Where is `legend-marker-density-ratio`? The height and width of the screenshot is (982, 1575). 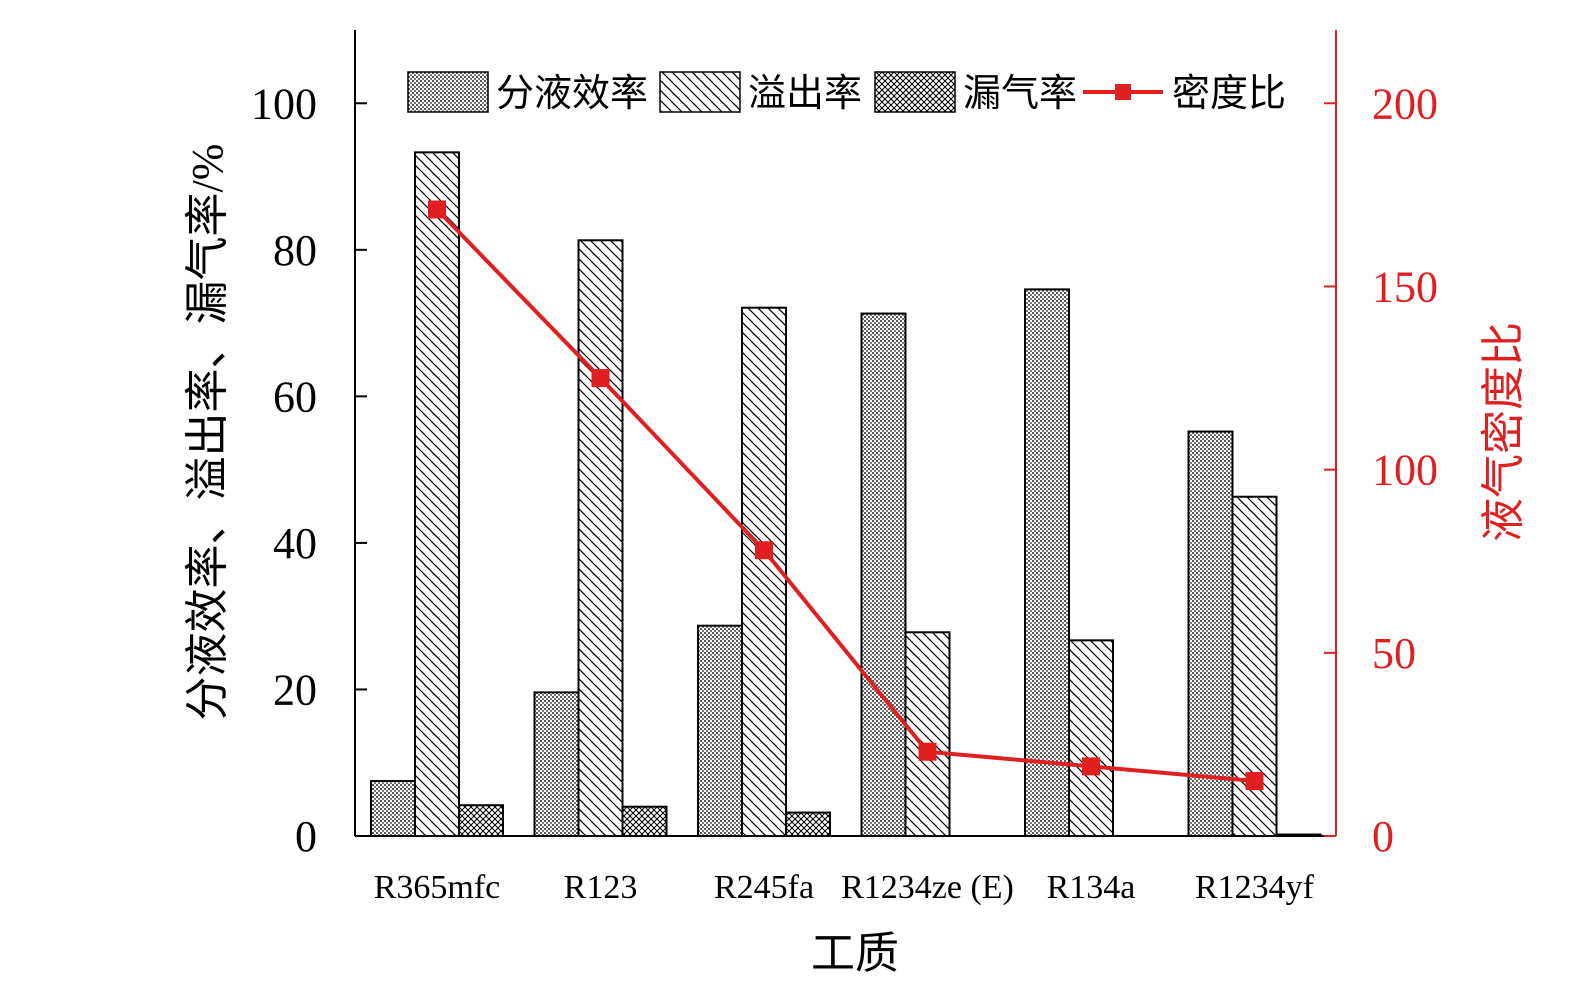 legend-marker-density-ratio is located at coordinates (1123, 92).